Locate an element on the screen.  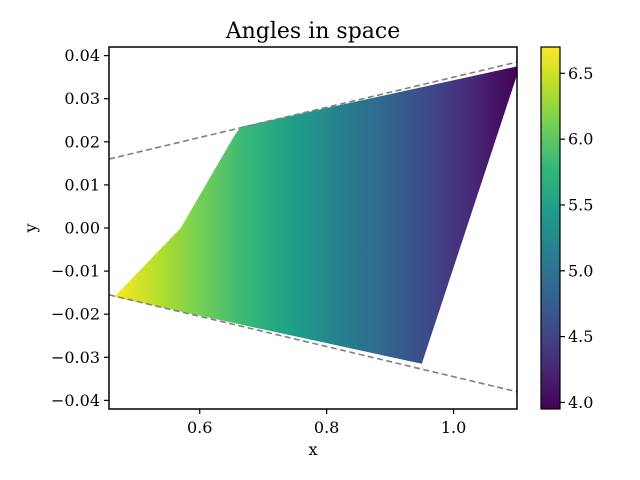
colorbar-tick-label: 6.5 is located at coordinates (580, 73).